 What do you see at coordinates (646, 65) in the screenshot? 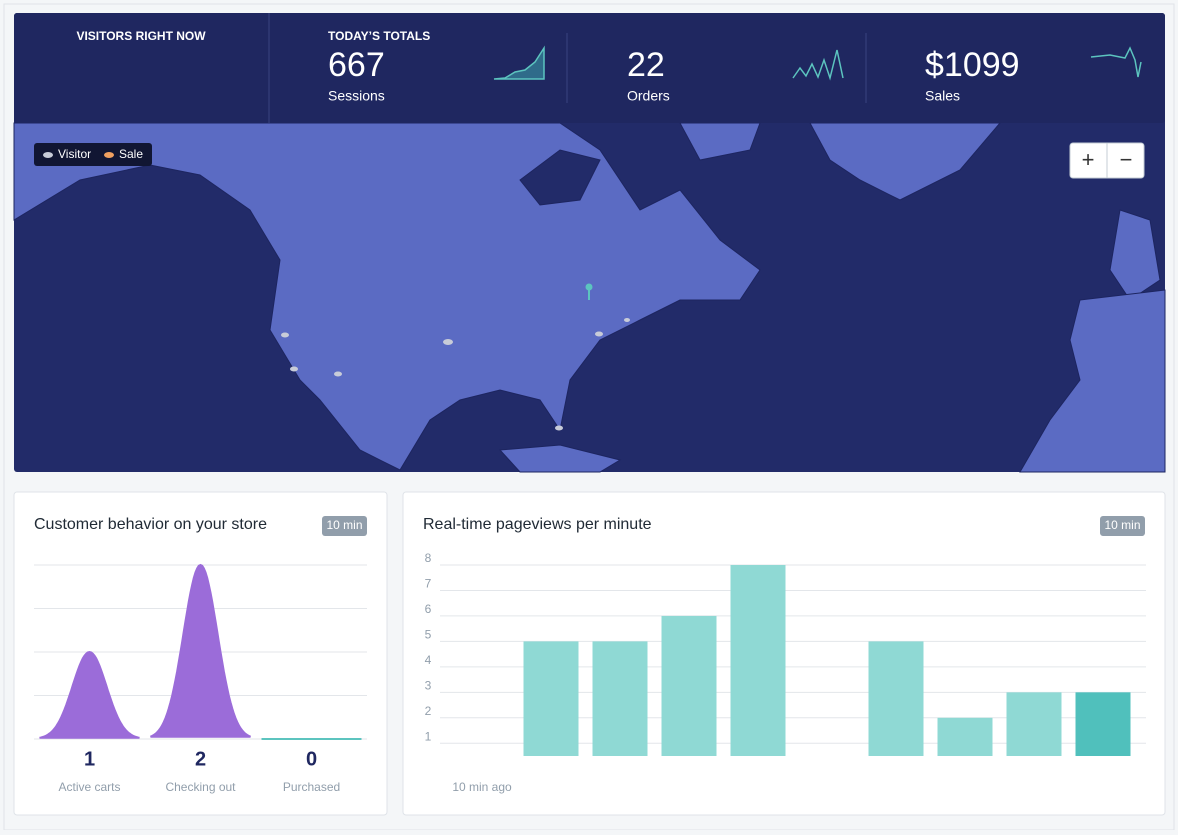
I see `stat-value: 22` at bounding box center [646, 65].